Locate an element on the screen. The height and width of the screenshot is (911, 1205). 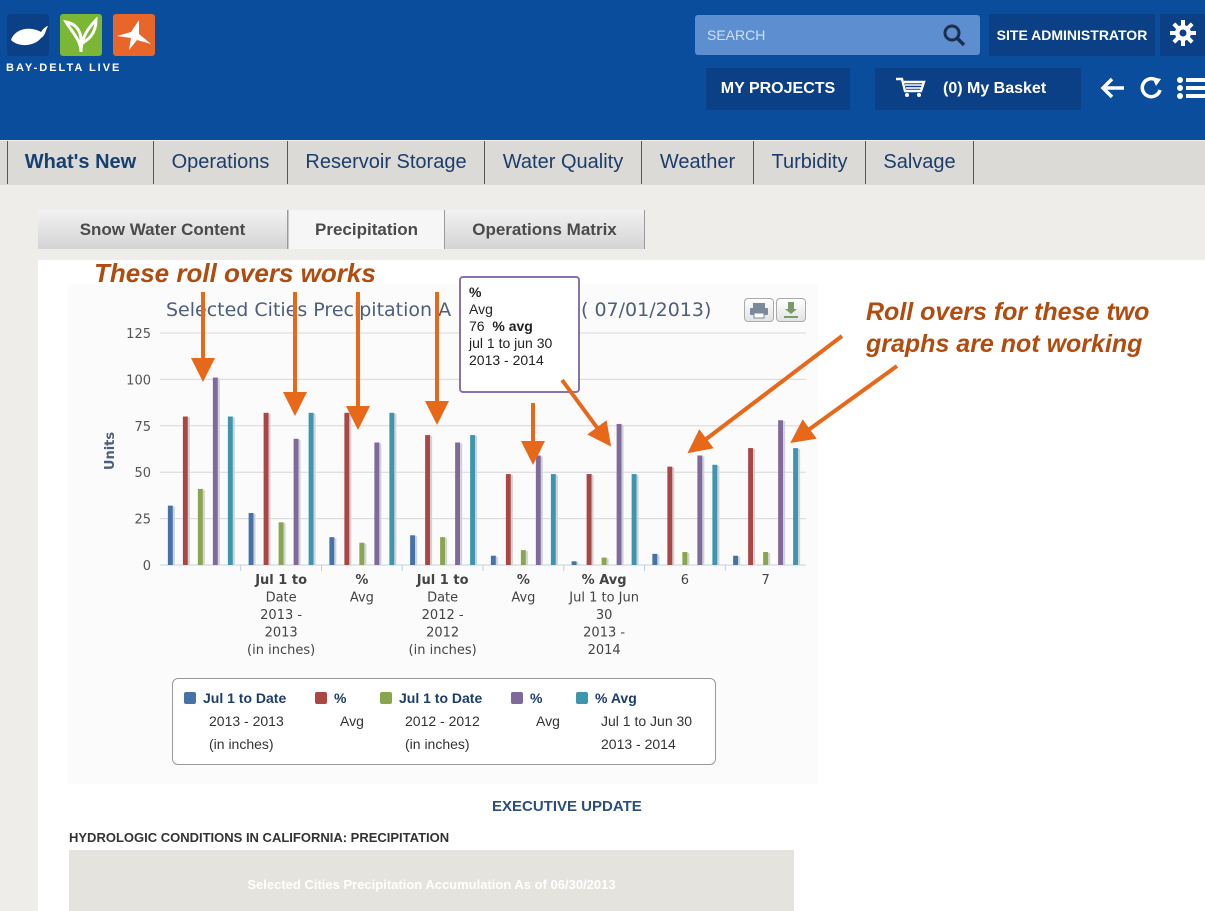
whale-logo-icon is located at coordinates (28, 35).